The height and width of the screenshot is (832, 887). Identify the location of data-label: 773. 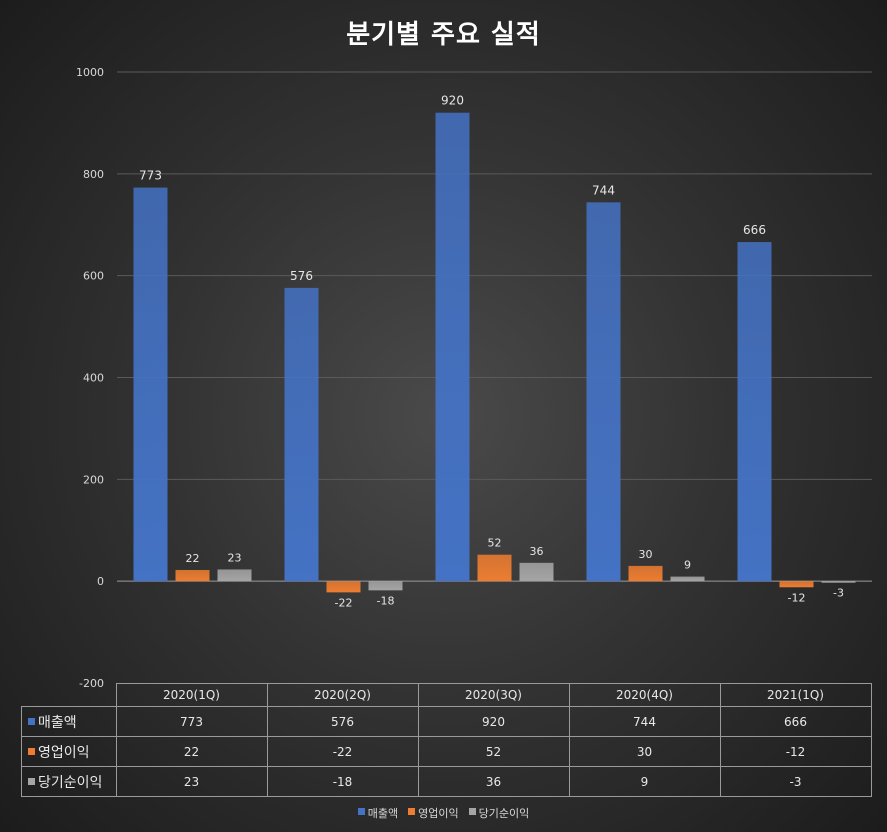
(150, 176).